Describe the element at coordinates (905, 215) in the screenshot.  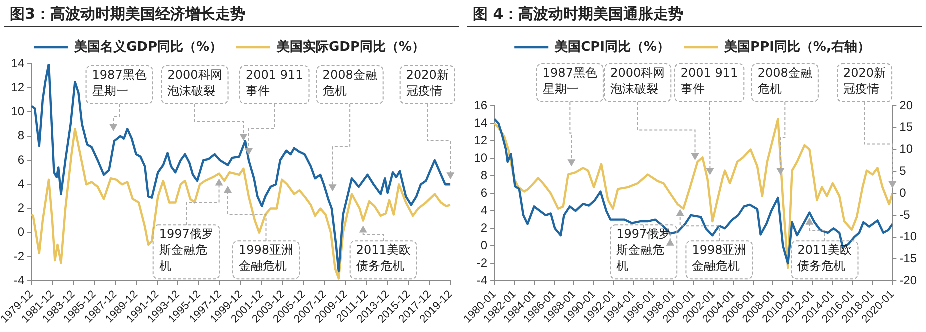
I see `y2-tick-label: -5` at that location.